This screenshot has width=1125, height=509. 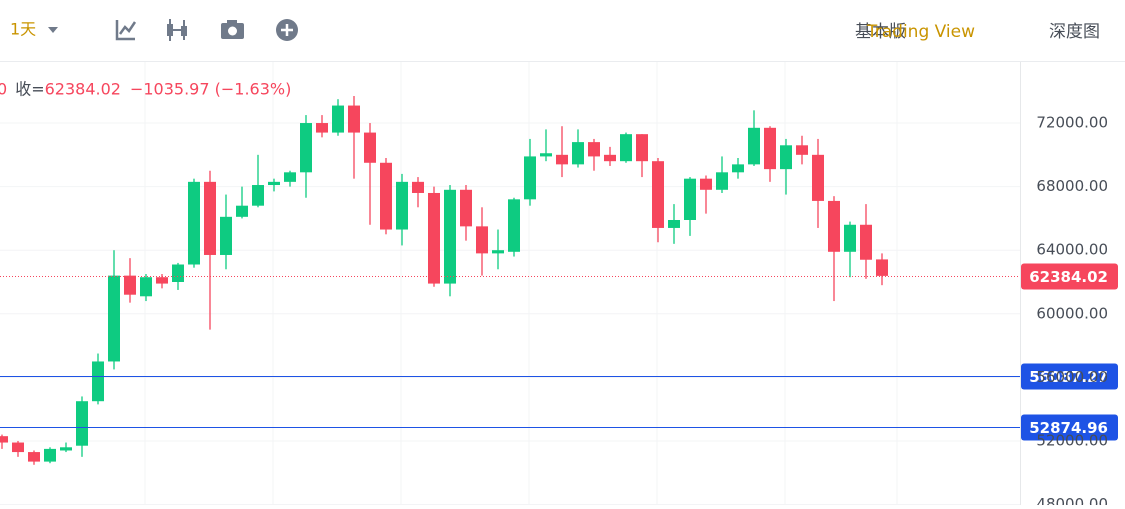 I want to click on legend-close-label: 收=, so click(x=29, y=89).